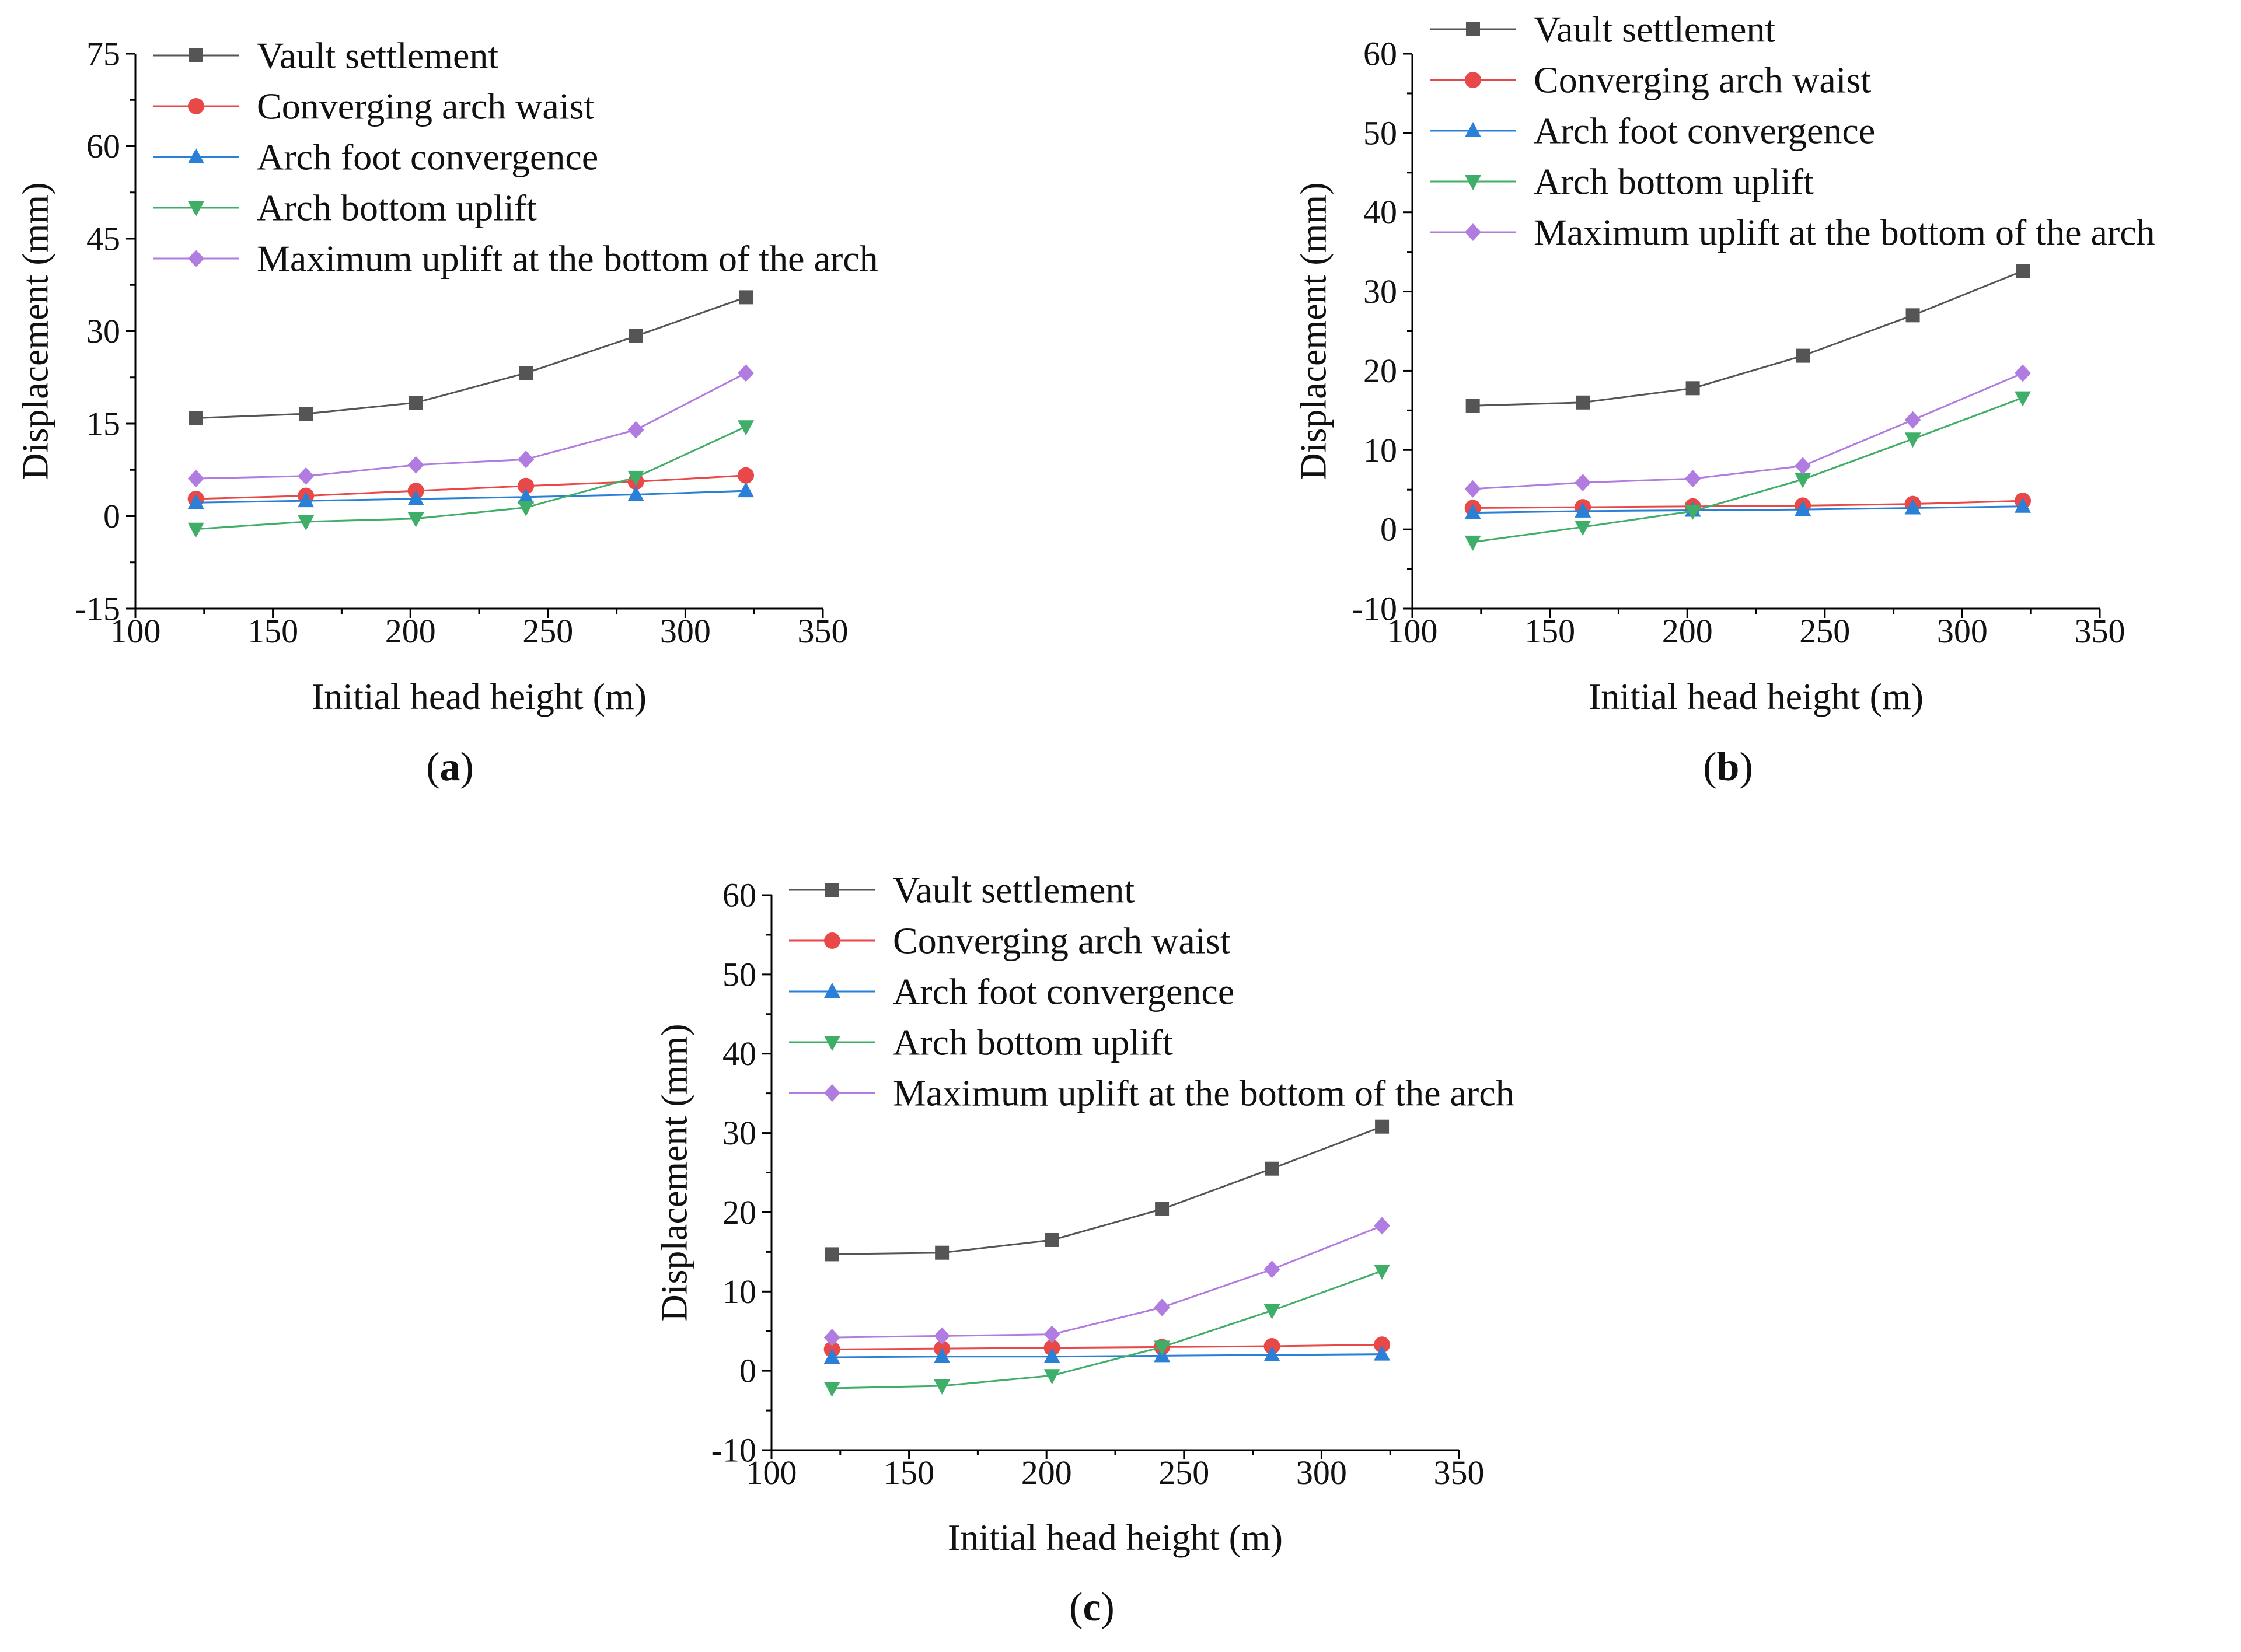  Describe the element at coordinates (1108, 1608) in the screenshot. I see `caption-paren-close: )` at that location.